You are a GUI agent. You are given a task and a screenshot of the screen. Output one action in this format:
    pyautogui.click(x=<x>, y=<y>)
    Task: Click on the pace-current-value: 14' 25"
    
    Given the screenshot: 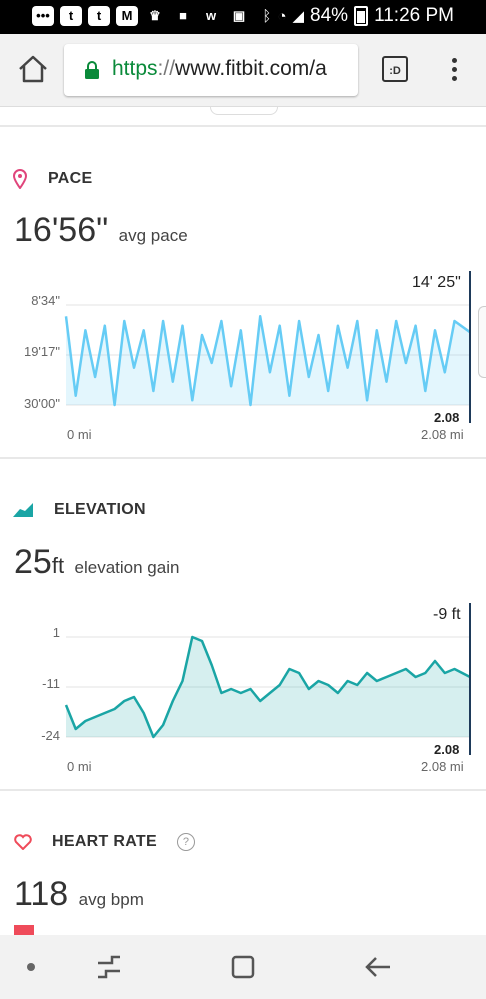 What is the action you would take?
    pyautogui.click(x=436, y=282)
    